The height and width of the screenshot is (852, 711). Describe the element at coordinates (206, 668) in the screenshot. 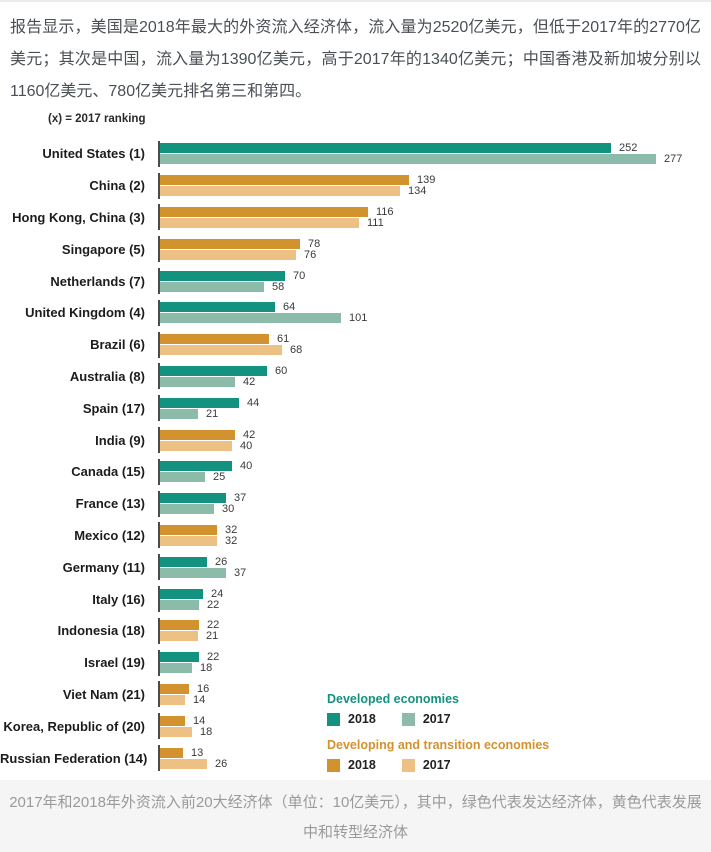

I see `bar-value-2017: 18` at that location.